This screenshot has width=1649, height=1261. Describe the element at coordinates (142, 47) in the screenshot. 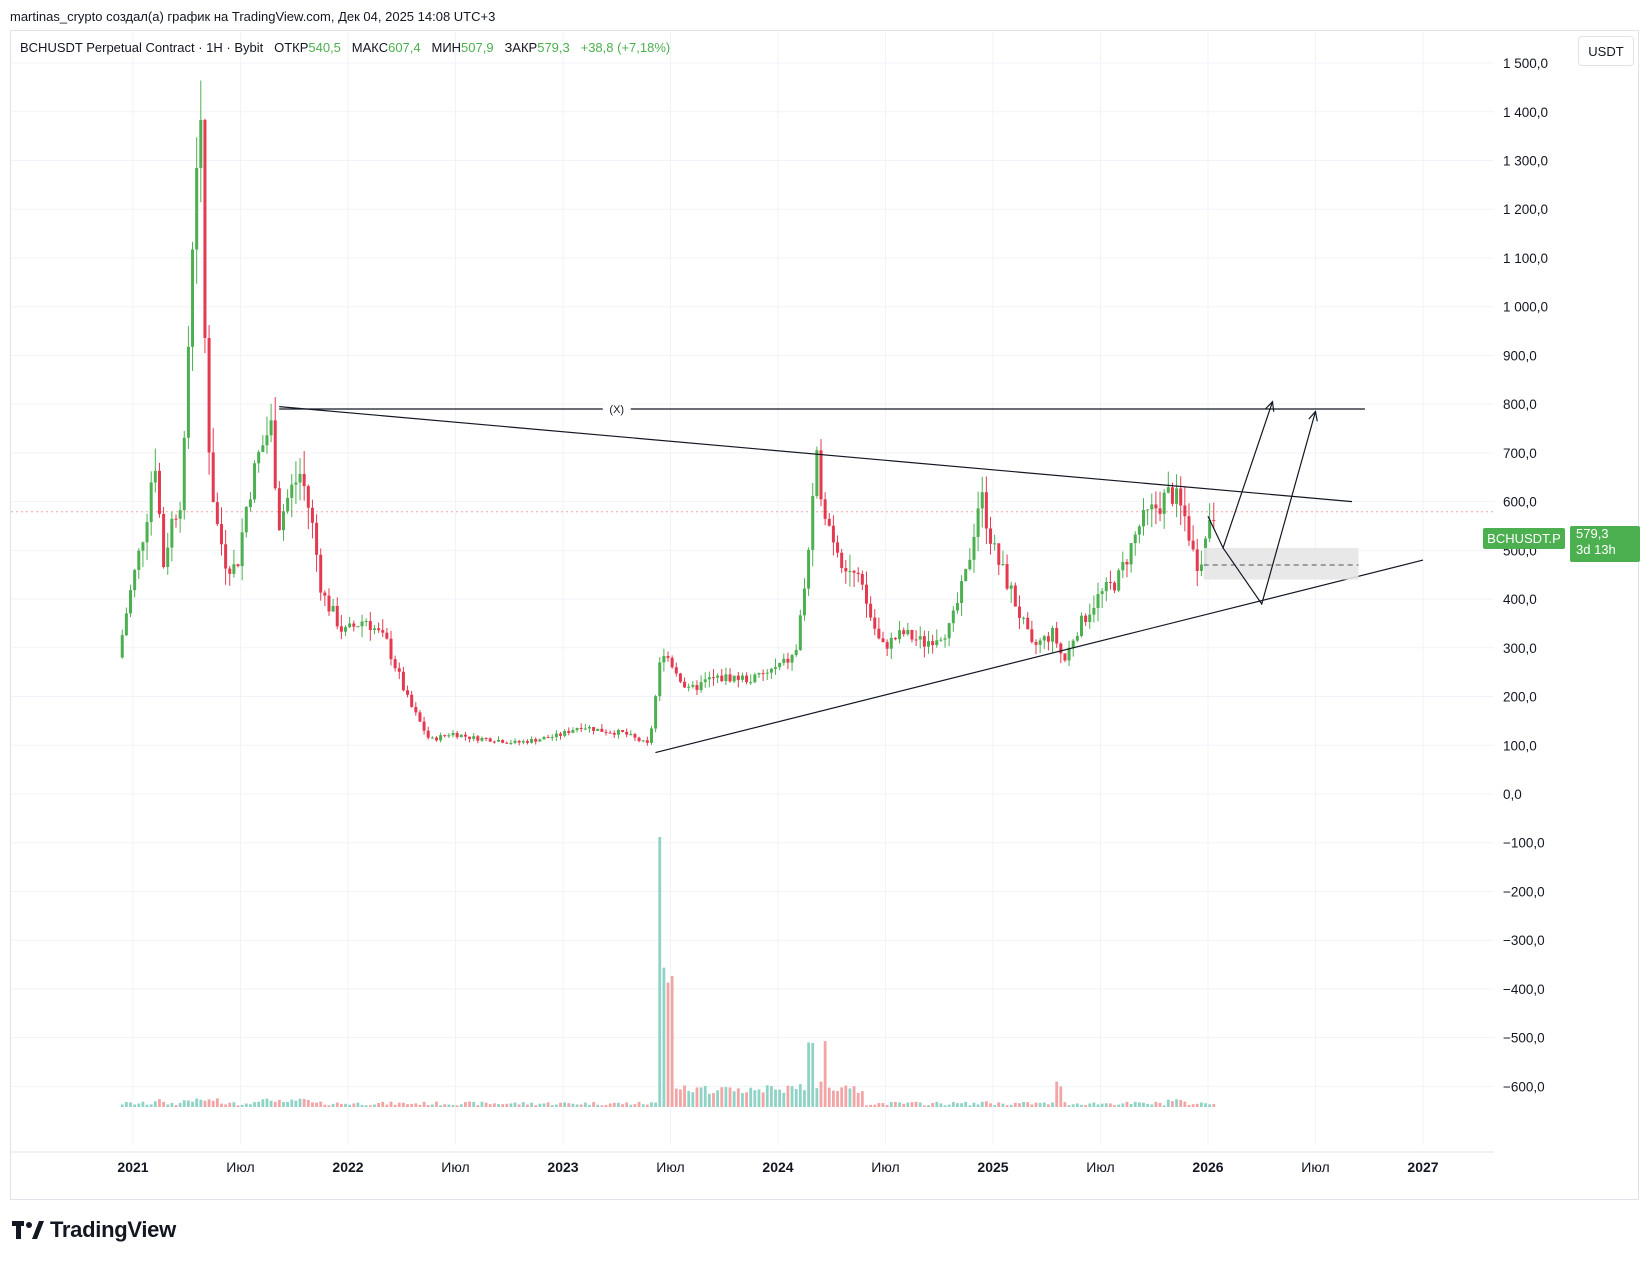

I see `legend-symbol: BCHUSDT Perpetual Contract · 1Н · Bybit` at that location.